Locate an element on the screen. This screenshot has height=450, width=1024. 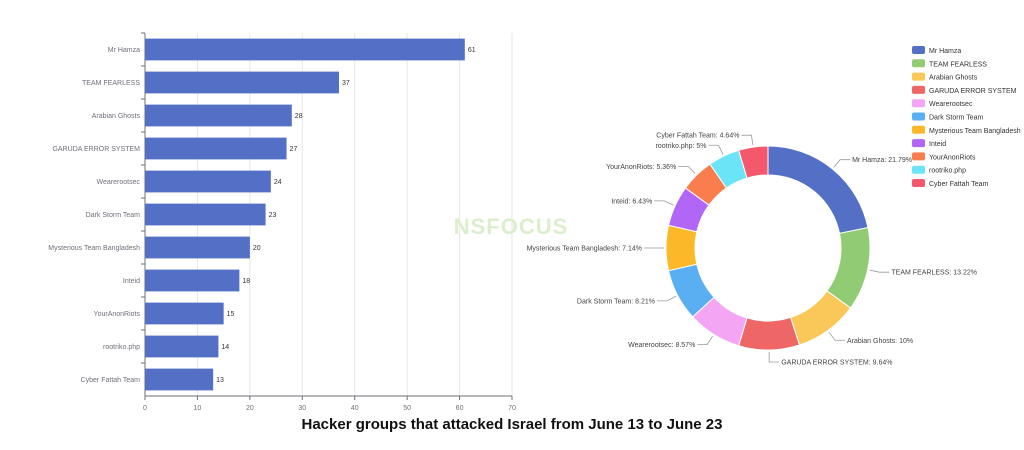
legend-label: GARUDA ERROR SYSTEM is located at coordinates (973, 91).